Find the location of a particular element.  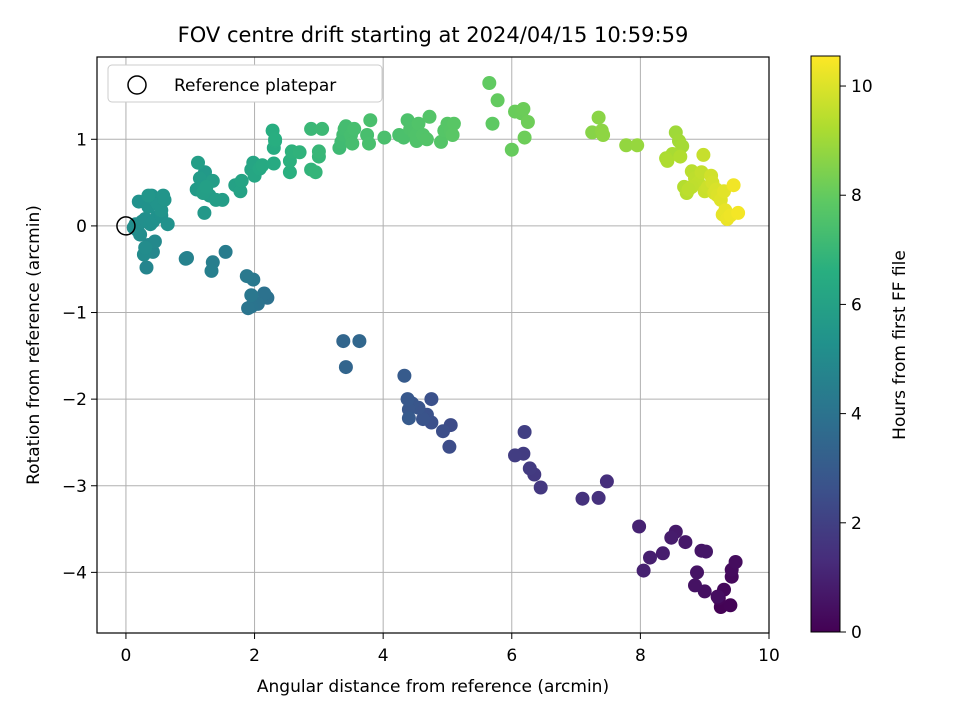

colorbar-tick-label: 8 is located at coordinates (856, 196).